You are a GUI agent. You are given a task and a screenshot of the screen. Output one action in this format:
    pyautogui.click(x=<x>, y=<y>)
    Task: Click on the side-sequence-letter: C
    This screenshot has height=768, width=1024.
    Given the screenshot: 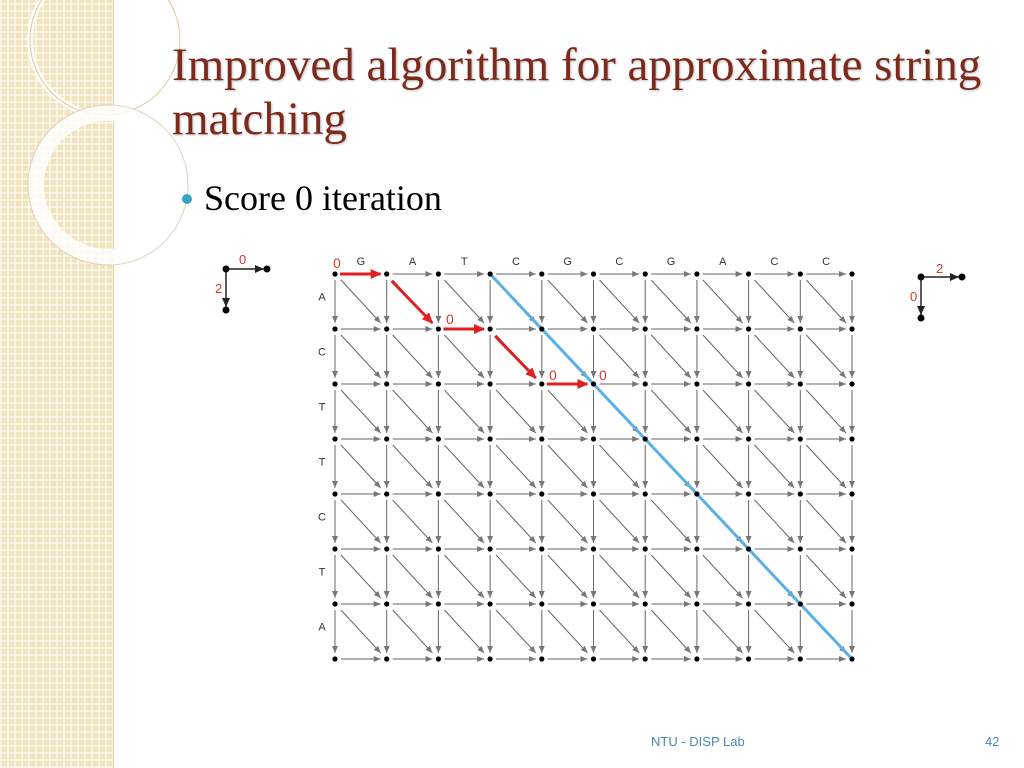 What is the action you would take?
    pyautogui.click(x=322, y=353)
    